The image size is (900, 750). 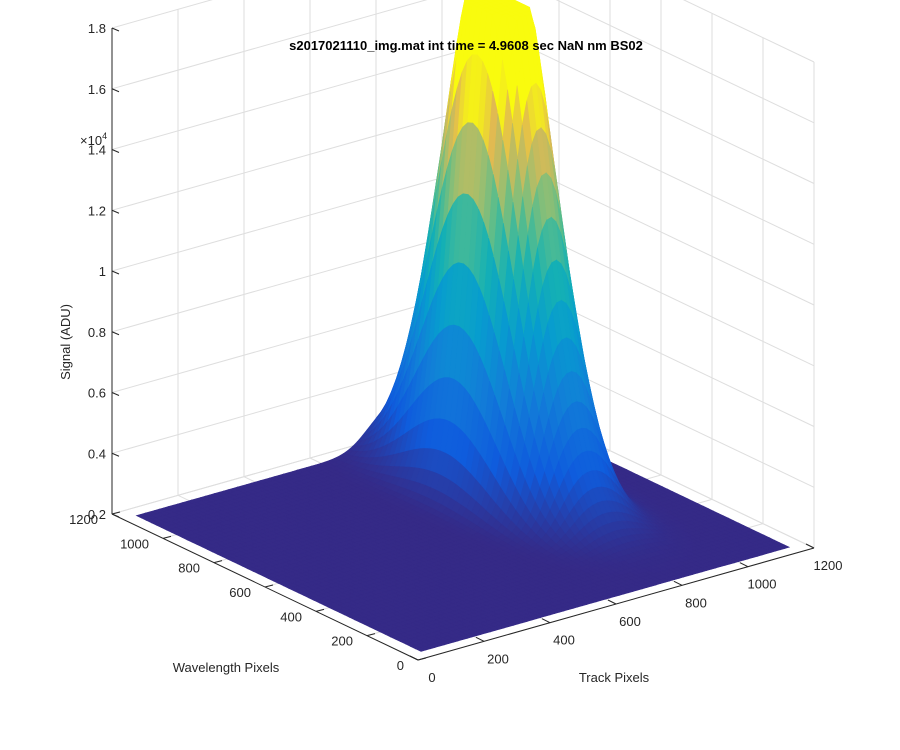 I want to click on z-tick-label: 0.2, so click(x=97, y=514).